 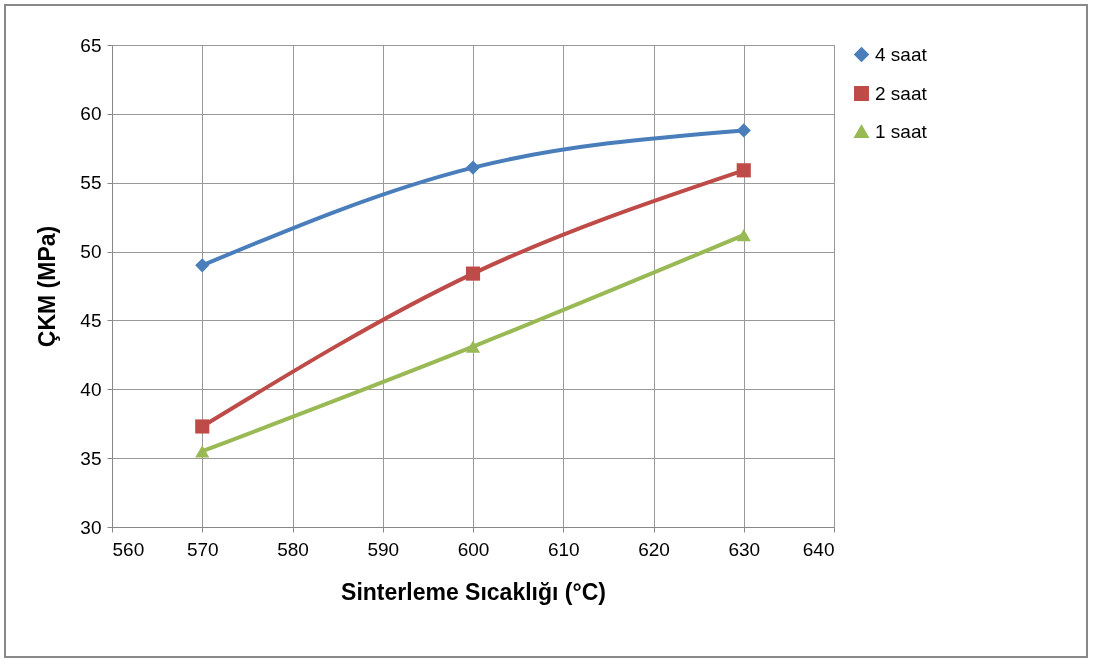 I want to click on y-tick-label: 50, so click(x=91, y=252).